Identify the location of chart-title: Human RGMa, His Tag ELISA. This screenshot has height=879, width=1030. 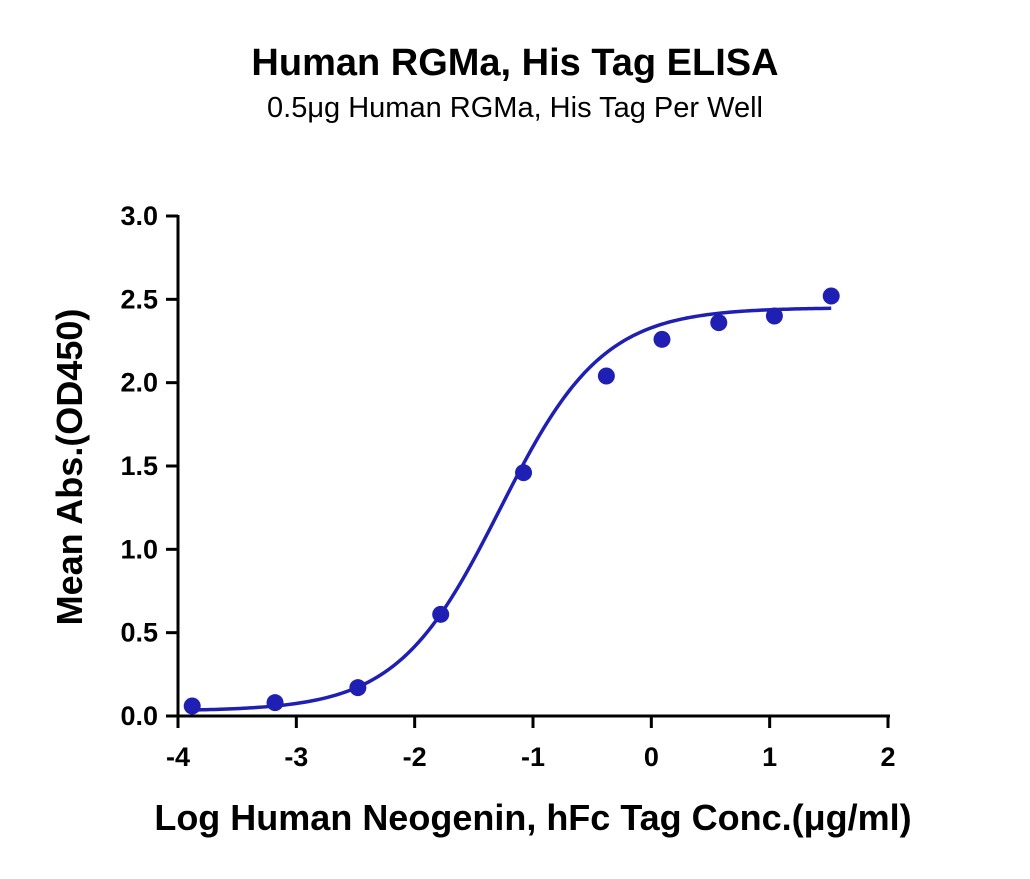
(515, 63).